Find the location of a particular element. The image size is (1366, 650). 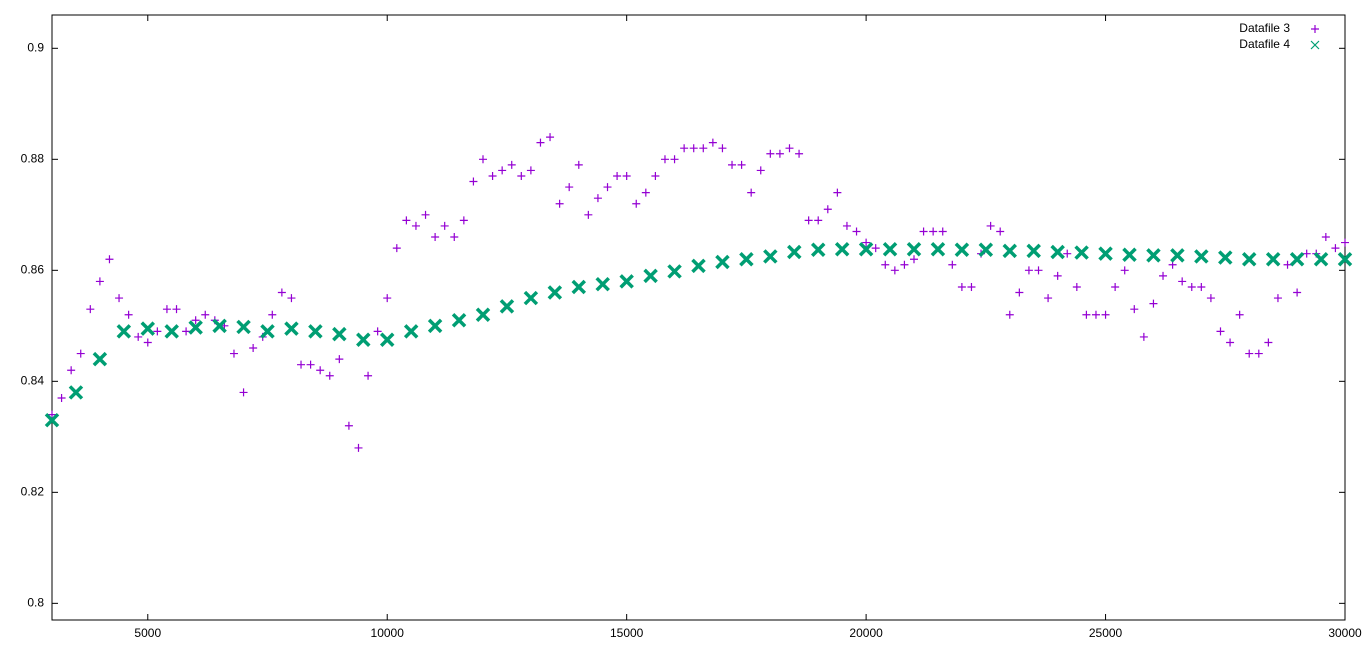

y-tick-label: 0.86 is located at coordinates (33, 269).